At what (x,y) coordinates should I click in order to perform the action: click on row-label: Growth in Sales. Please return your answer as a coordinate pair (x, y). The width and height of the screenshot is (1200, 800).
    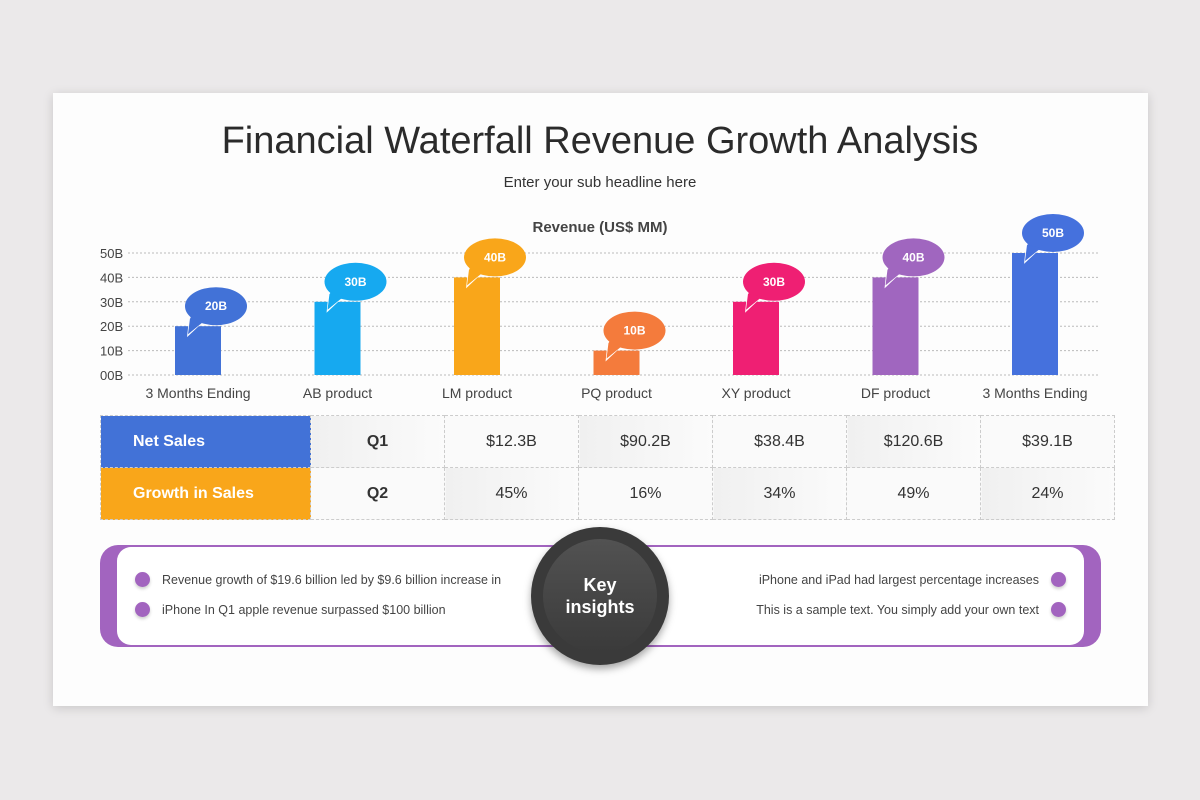
    Looking at the image, I should click on (205, 493).